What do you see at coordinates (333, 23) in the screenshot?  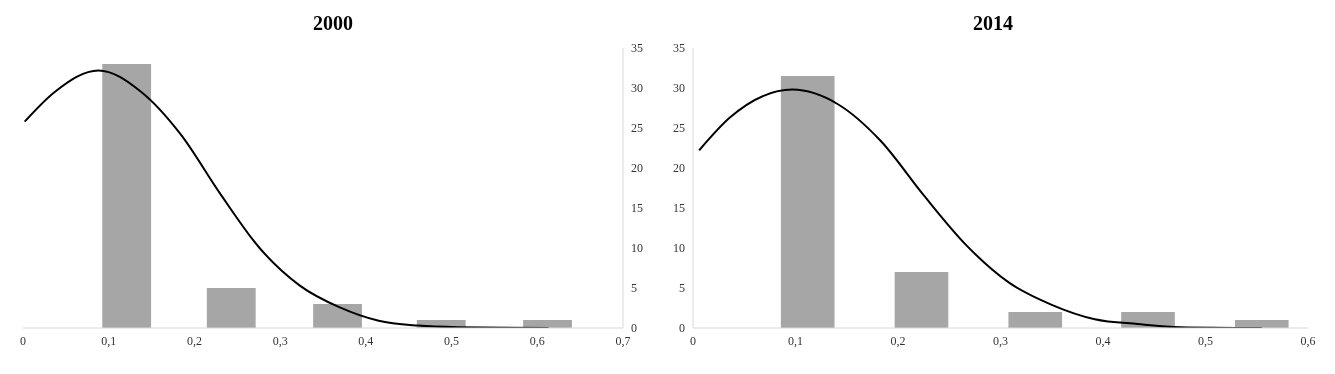 I see `chart-title: 2000` at bounding box center [333, 23].